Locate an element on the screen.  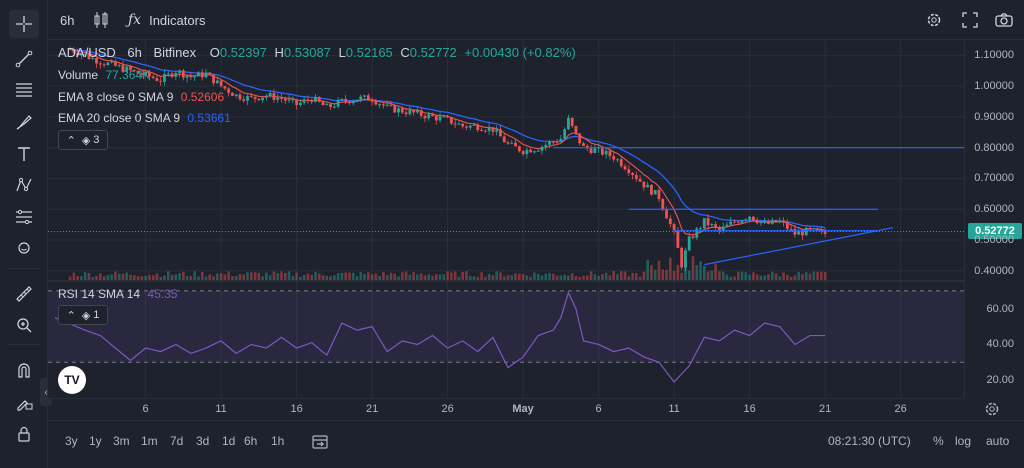
rsi-line is located at coordinates (440, 337).